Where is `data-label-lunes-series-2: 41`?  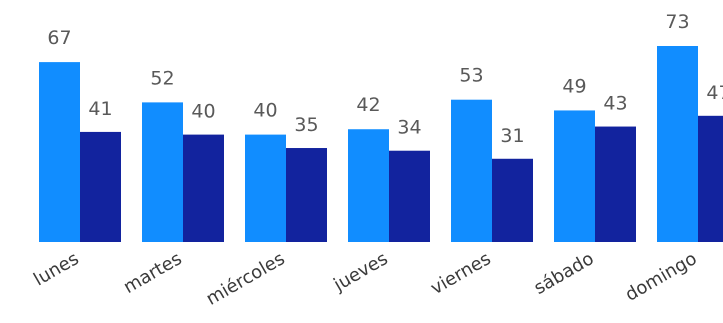 data-label-lunes-series-2: 41 is located at coordinates (100, 109).